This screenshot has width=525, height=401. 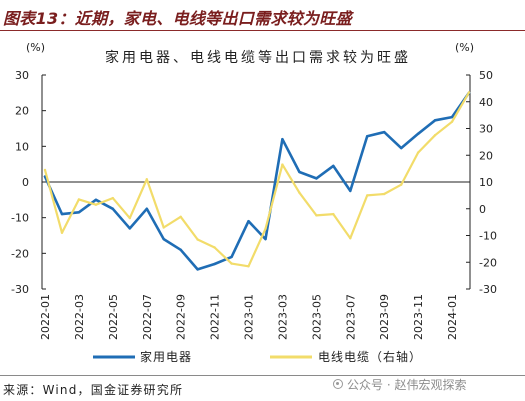 What do you see at coordinates (262, 375) in the screenshot?
I see `footer-rule` at bounding box center [262, 375].